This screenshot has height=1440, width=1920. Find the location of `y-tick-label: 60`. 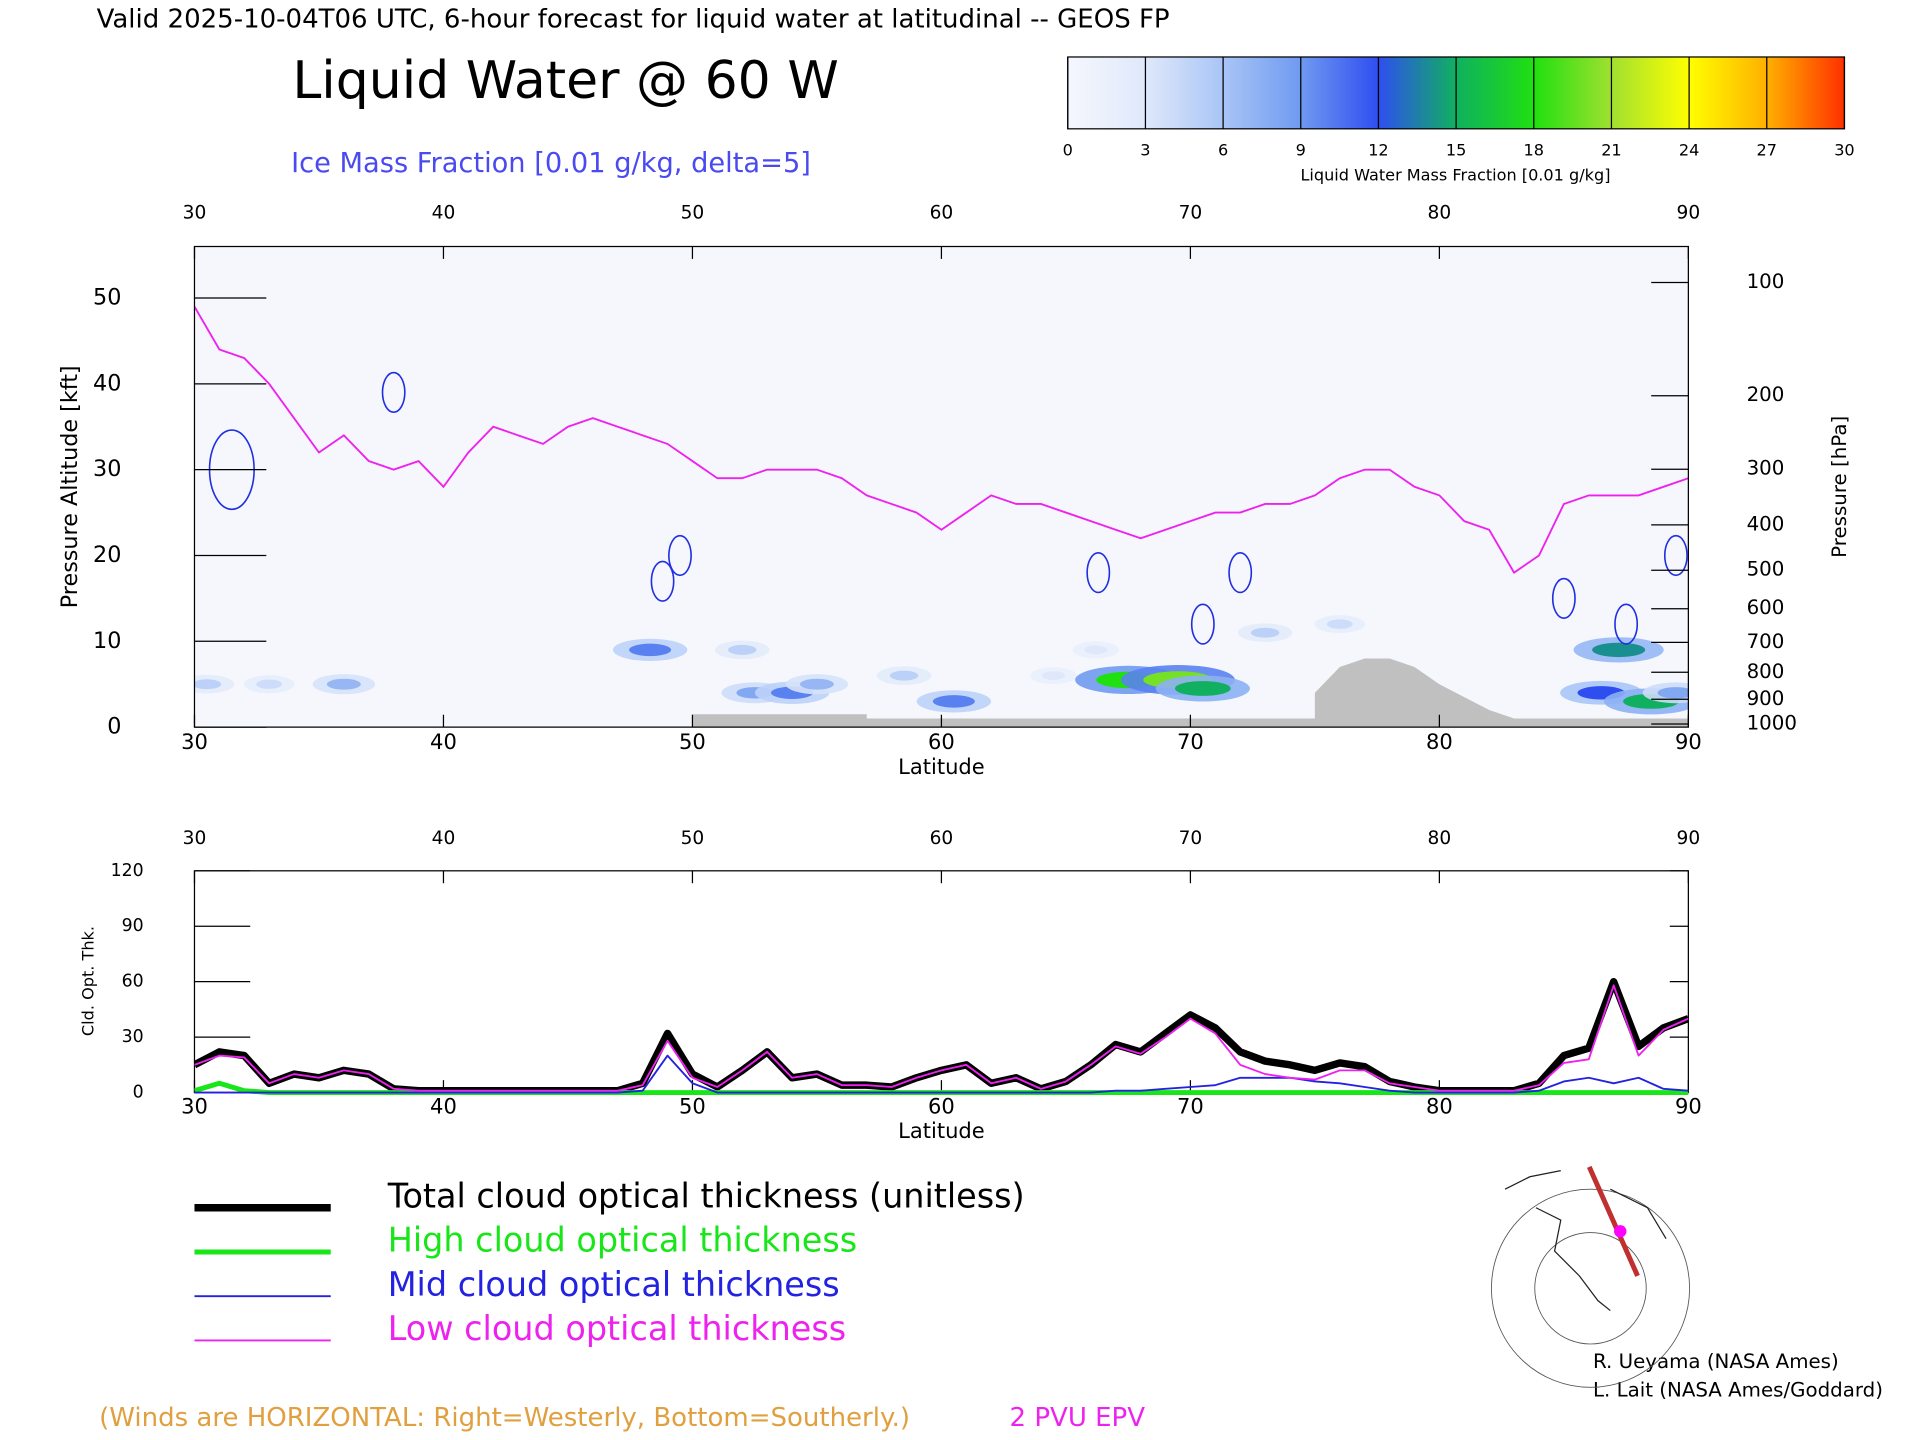

y-tick-label: 60 is located at coordinates (133, 982).